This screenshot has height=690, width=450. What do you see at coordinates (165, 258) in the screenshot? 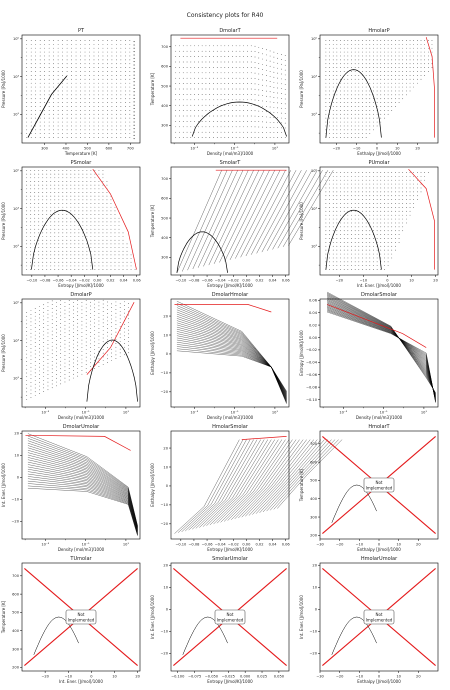
I see `y-tick-label: 300` at bounding box center [165, 258].